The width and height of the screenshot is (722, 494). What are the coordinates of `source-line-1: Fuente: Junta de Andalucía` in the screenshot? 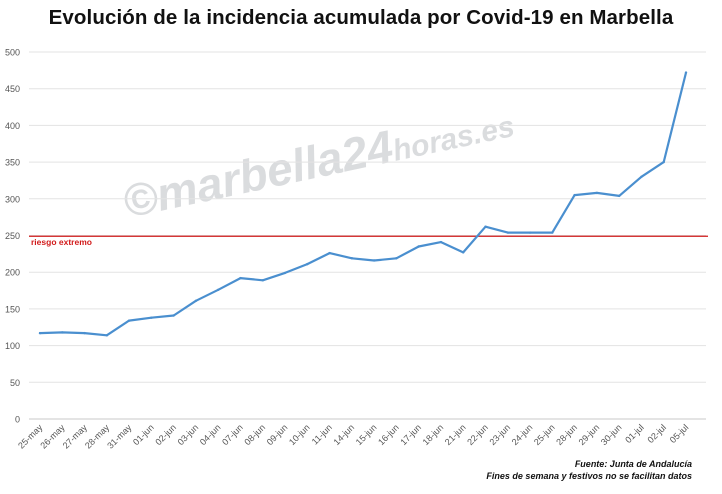 It's located at (633, 464).